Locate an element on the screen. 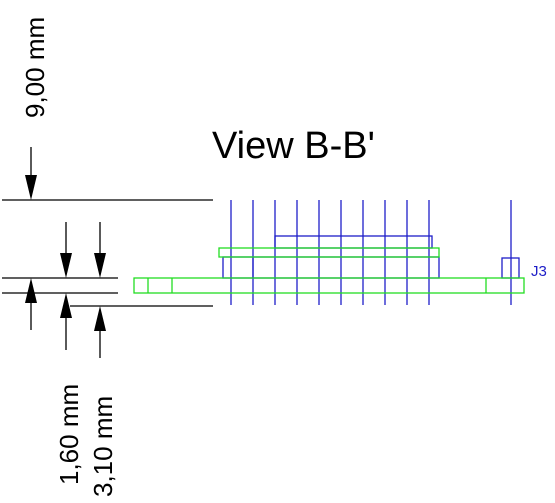  pcb-board is located at coordinates (329, 285).